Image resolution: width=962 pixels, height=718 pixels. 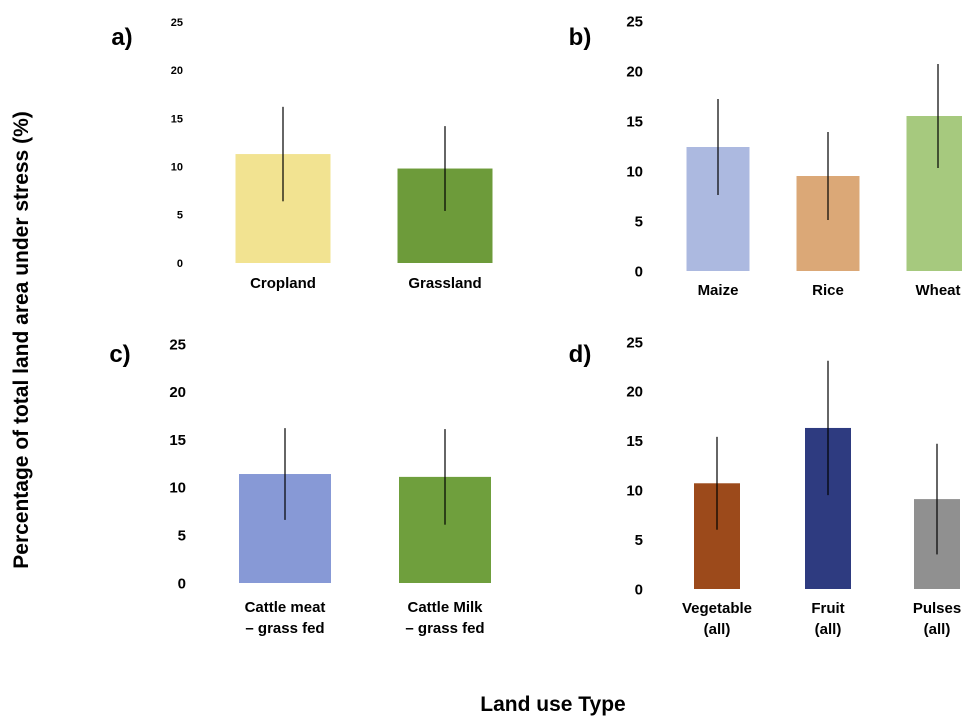 What do you see at coordinates (938, 290) in the screenshot?
I see `category-label: Wheat` at bounding box center [938, 290].